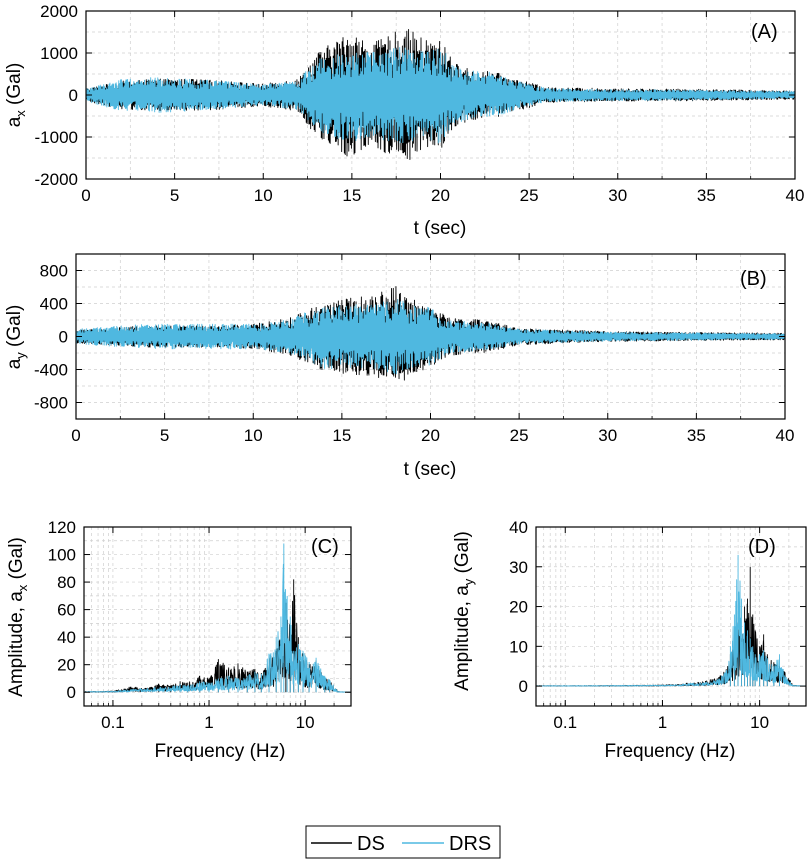 The width and height of the screenshot is (811, 865). What do you see at coordinates (785, 435) in the screenshot?
I see `panel-b-xtick-label: 40` at bounding box center [785, 435].